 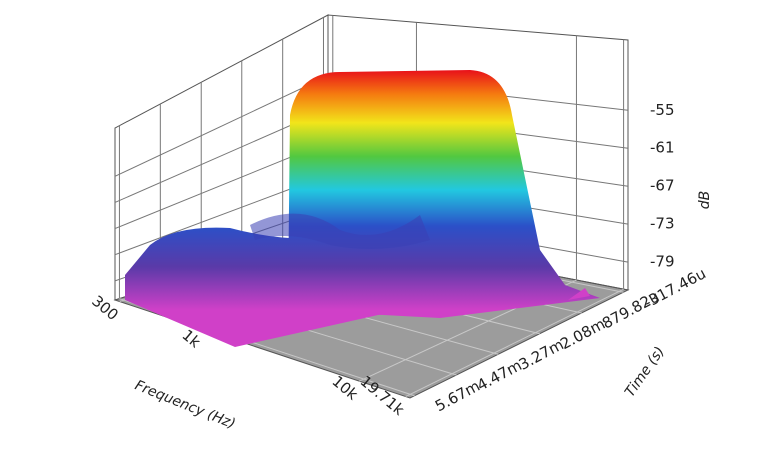 What do you see at coordinates (645, 372) in the screenshot?
I see `y-axis-title: Time (s)` at bounding box center [645, 372].